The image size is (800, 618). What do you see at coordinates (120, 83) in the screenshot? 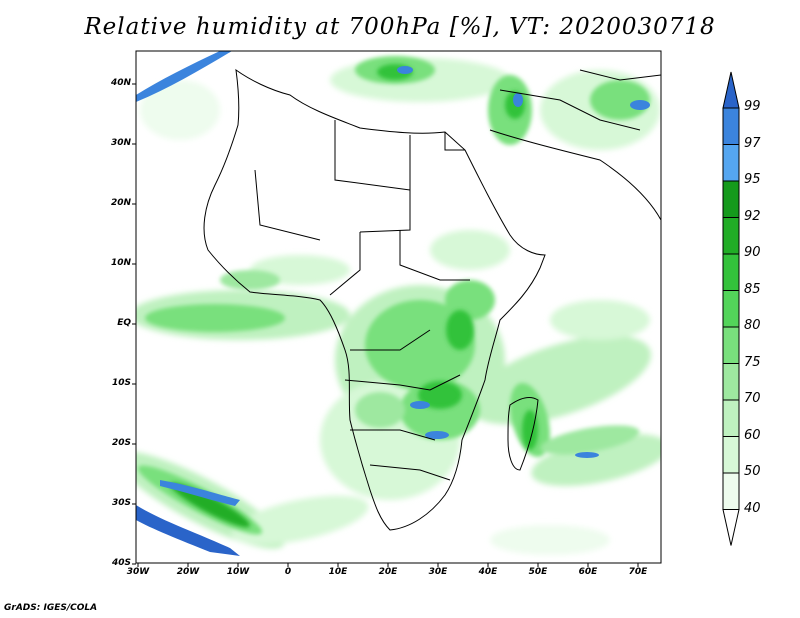
I see `latitude-label: 40N` at bounding box center [120, 83].